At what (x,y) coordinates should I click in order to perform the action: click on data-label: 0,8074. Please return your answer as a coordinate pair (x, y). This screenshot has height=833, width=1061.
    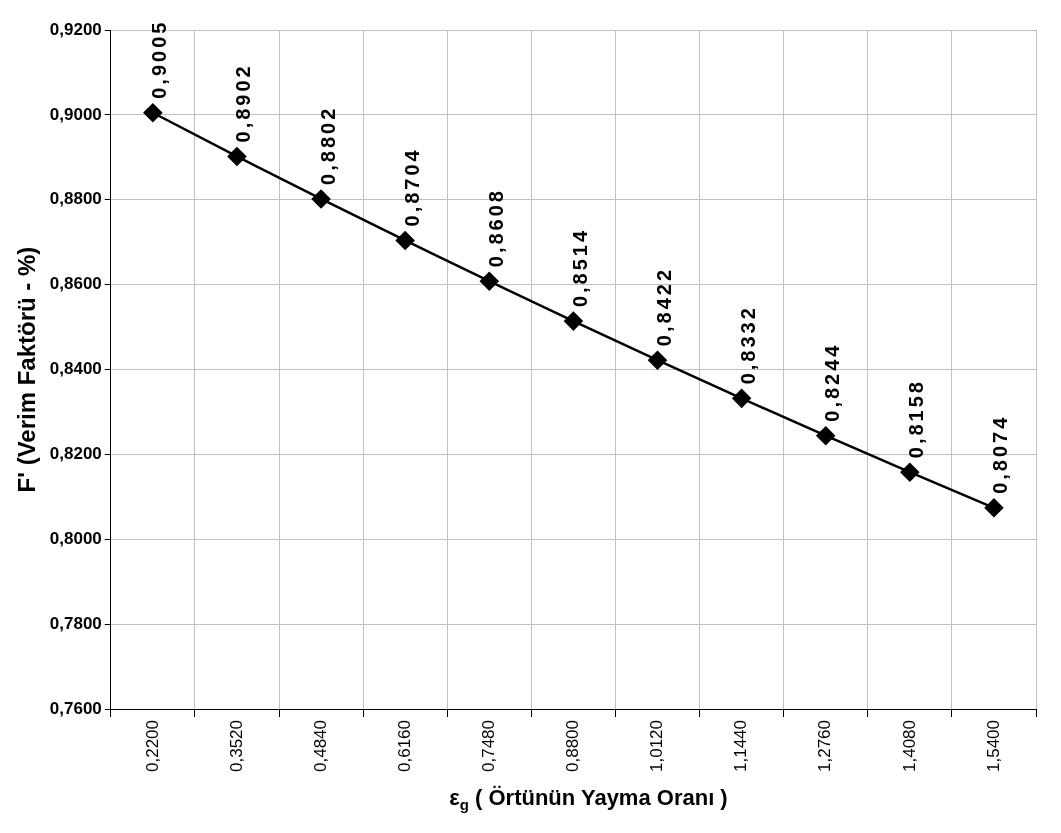
    Looking at the image, I should click on (1000, 454).